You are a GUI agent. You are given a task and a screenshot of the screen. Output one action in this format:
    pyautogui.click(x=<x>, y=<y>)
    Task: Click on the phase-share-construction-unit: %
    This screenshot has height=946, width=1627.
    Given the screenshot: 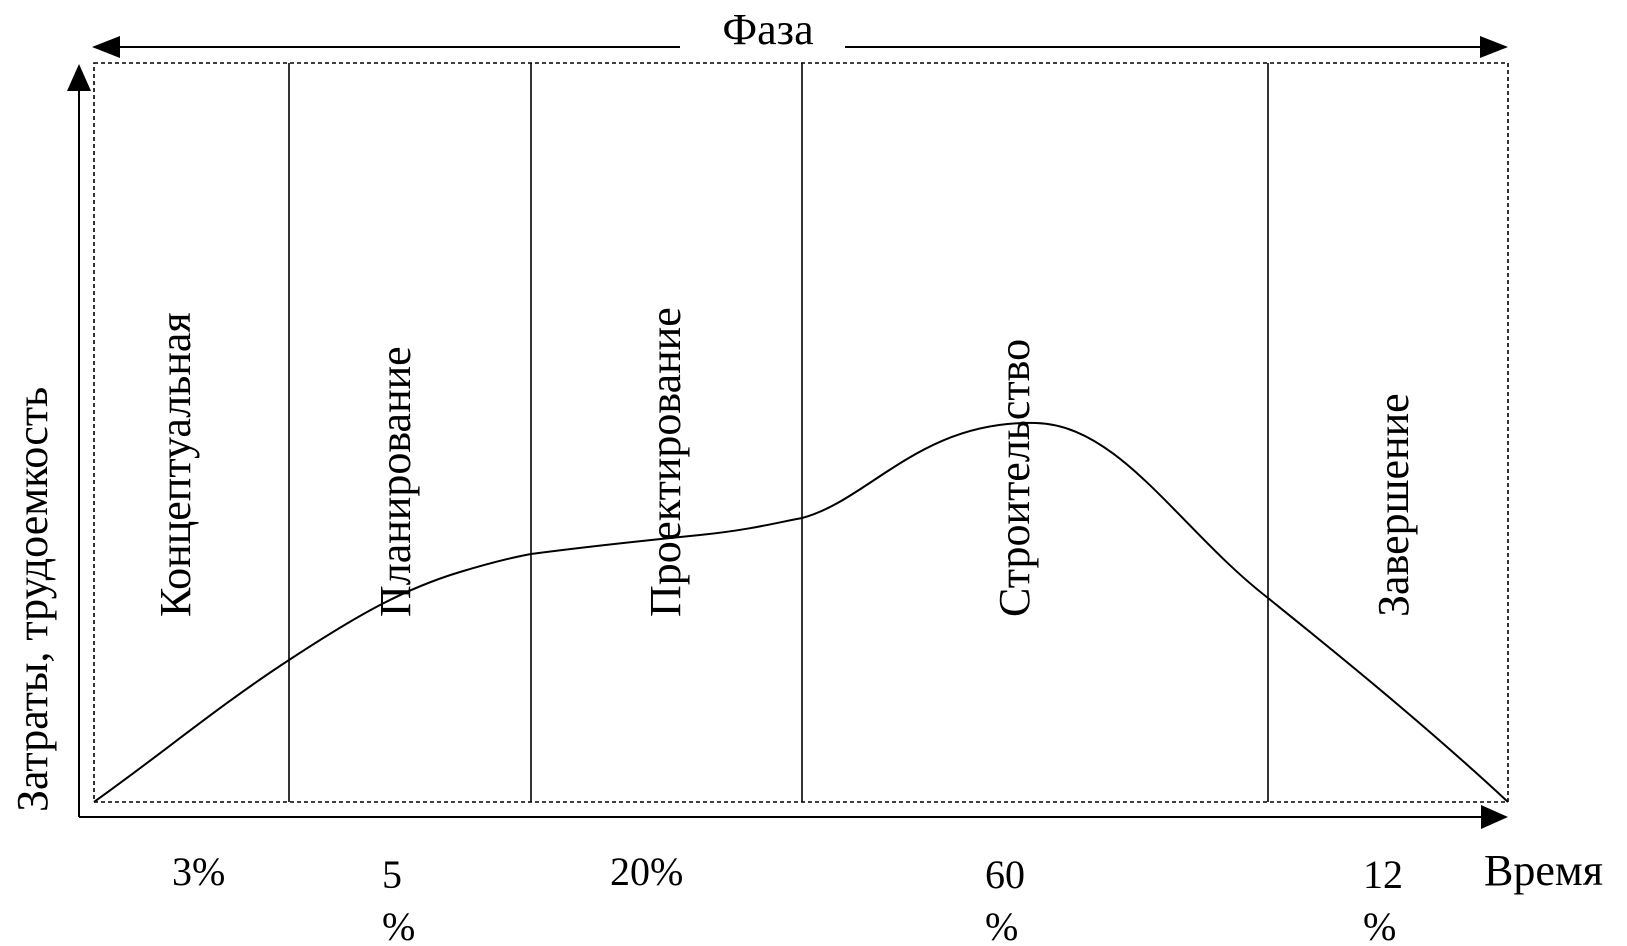 What is the action you would take?
    pyautogui.click(x=1001, y=925)
    